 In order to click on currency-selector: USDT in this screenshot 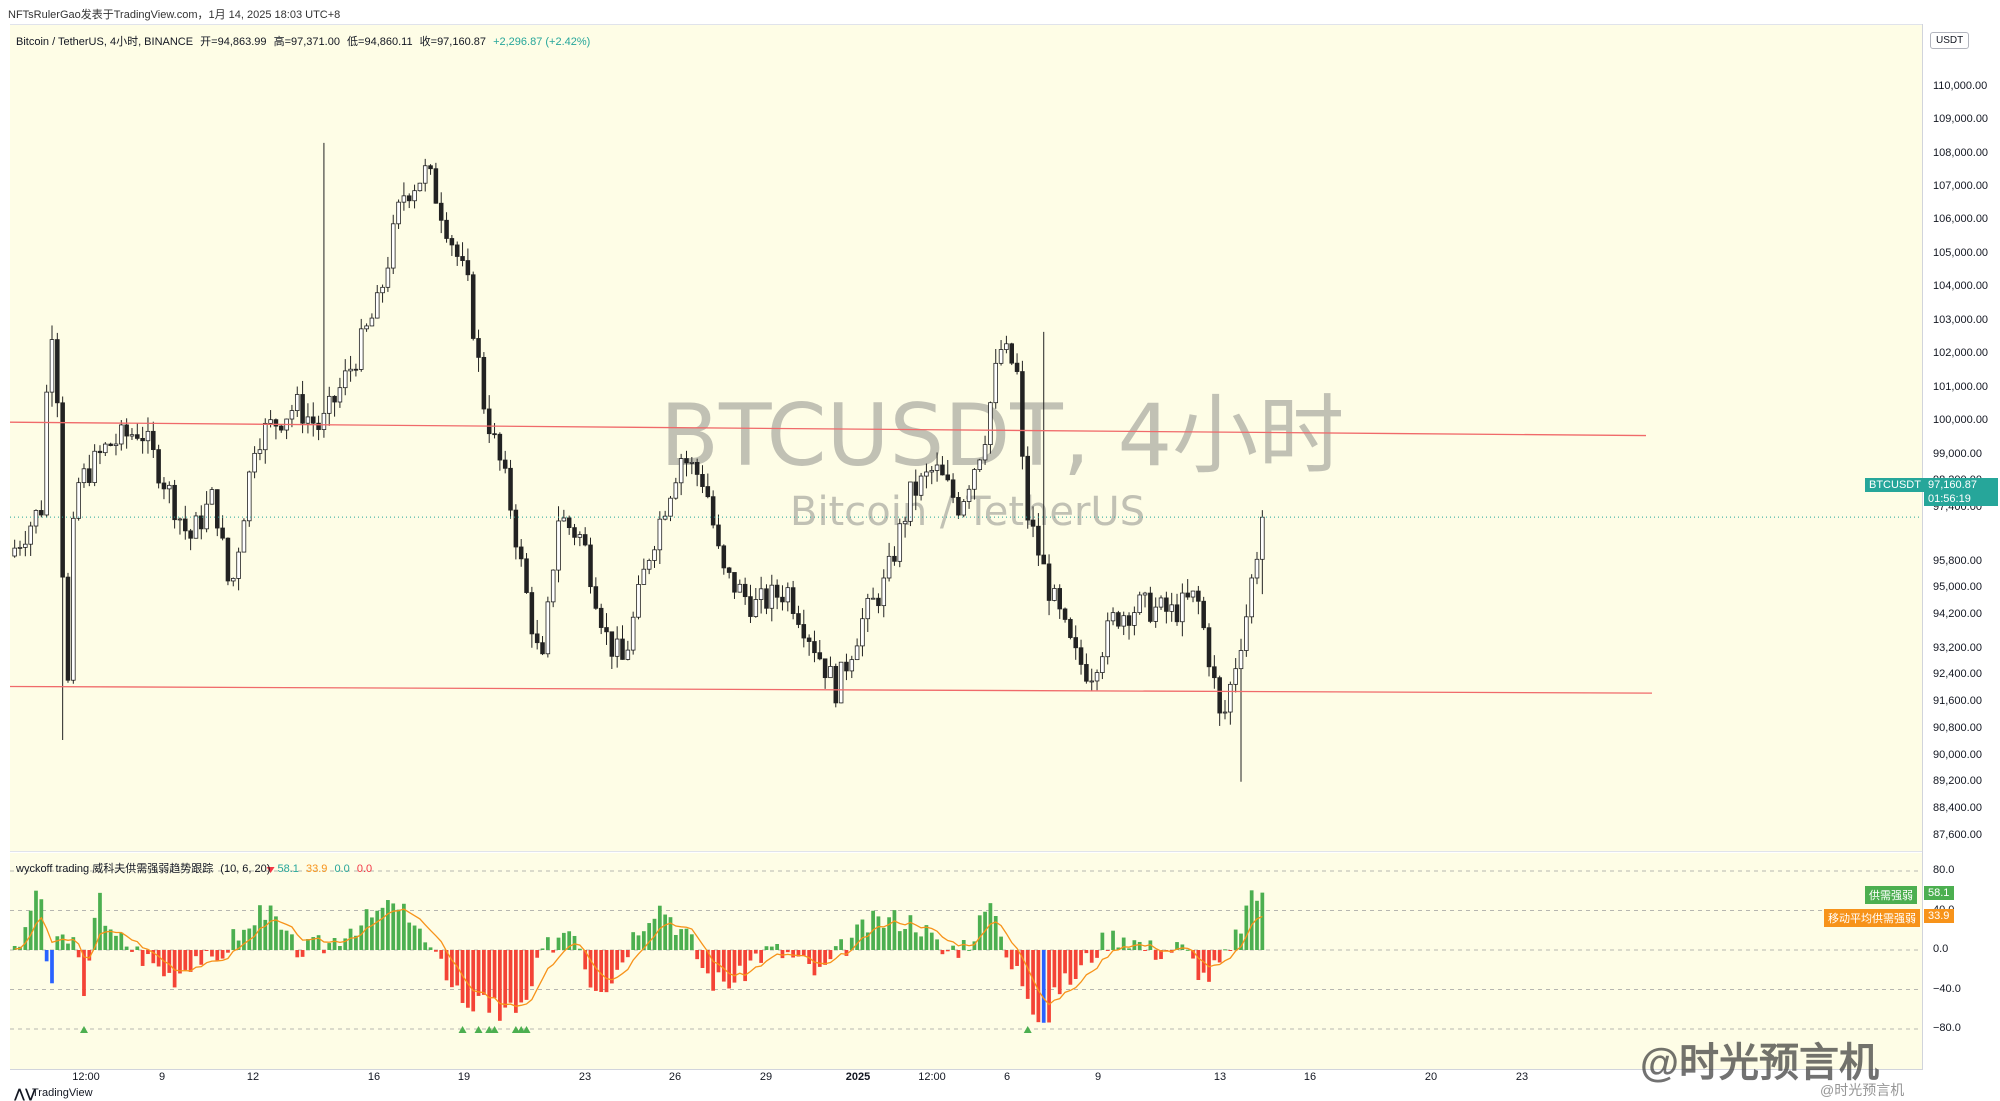, I will do `click(1950, 40)`.